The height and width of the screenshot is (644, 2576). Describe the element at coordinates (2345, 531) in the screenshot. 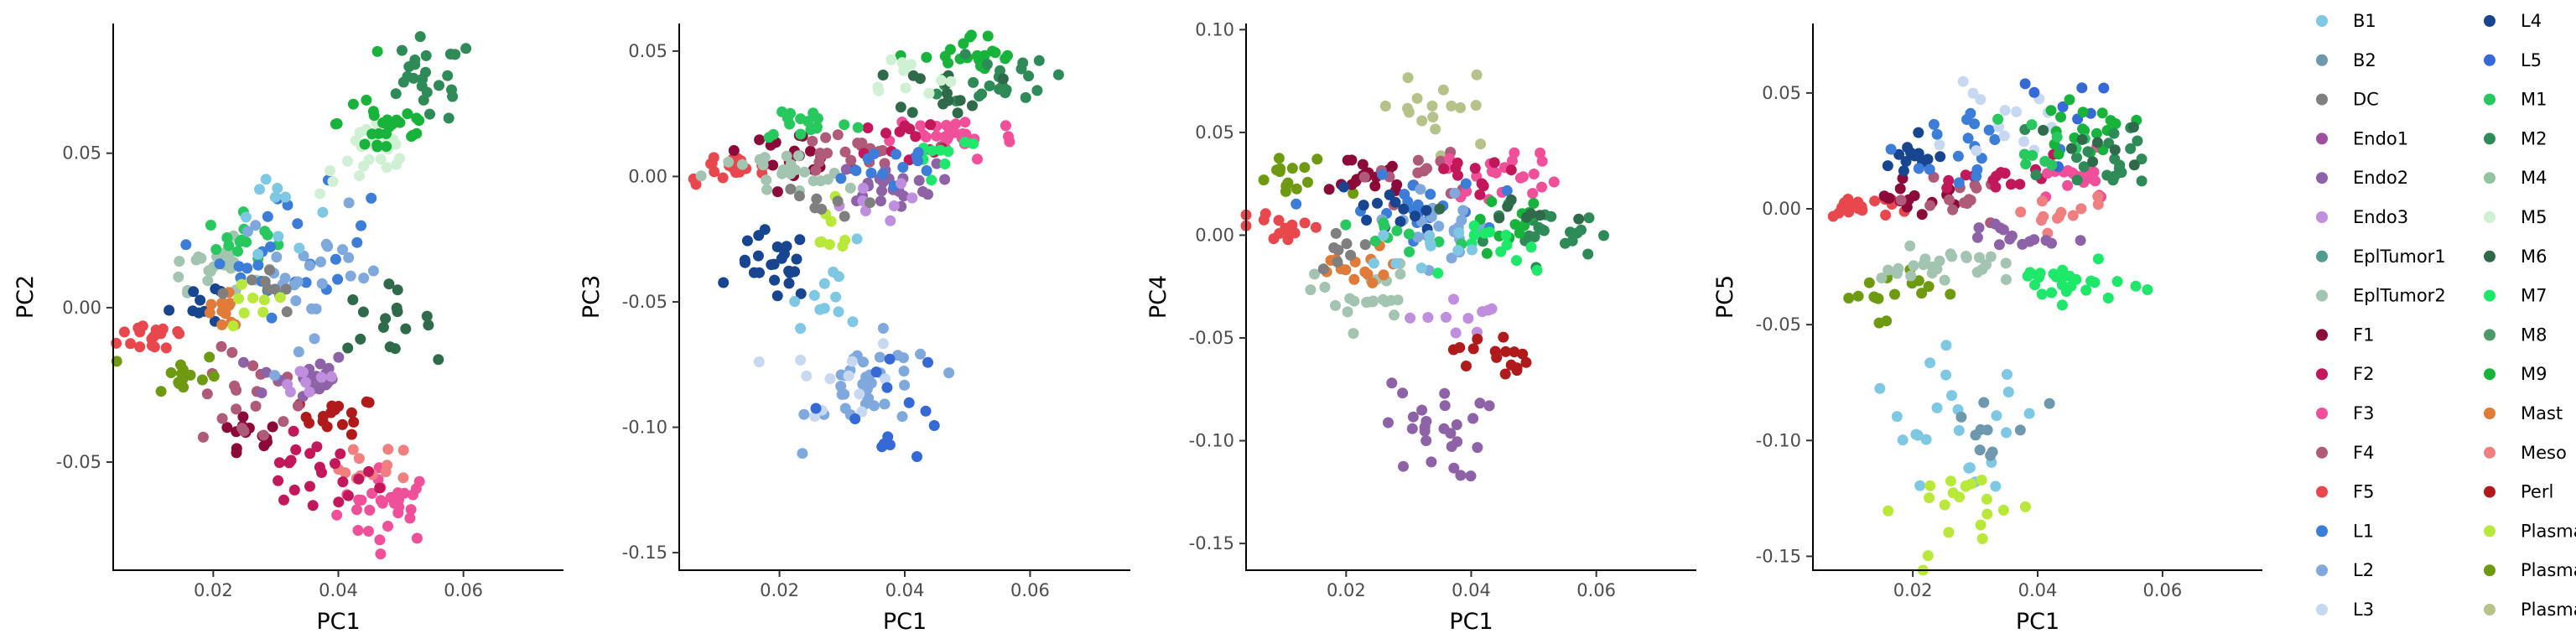

I see `legend-item: L1` at that location.